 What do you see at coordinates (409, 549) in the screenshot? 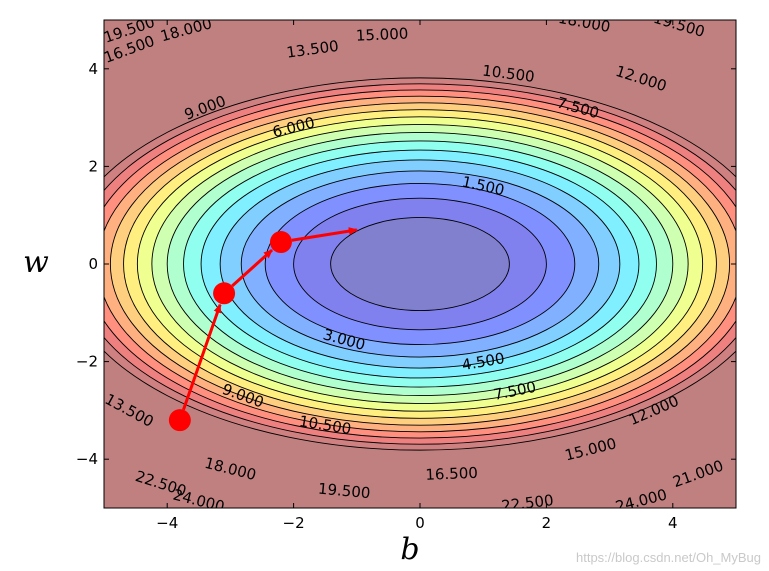
I see `x-axis-label: b` at bounding box center [409, 549].